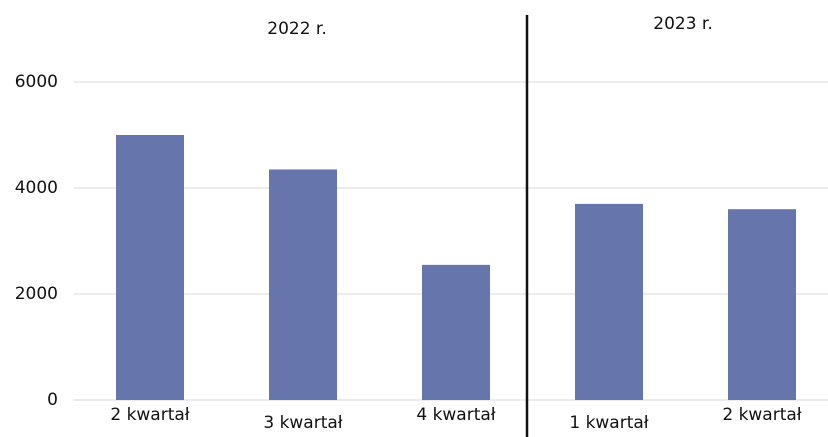  I want to click on y-tick-label: 6000, so click(36, 82).